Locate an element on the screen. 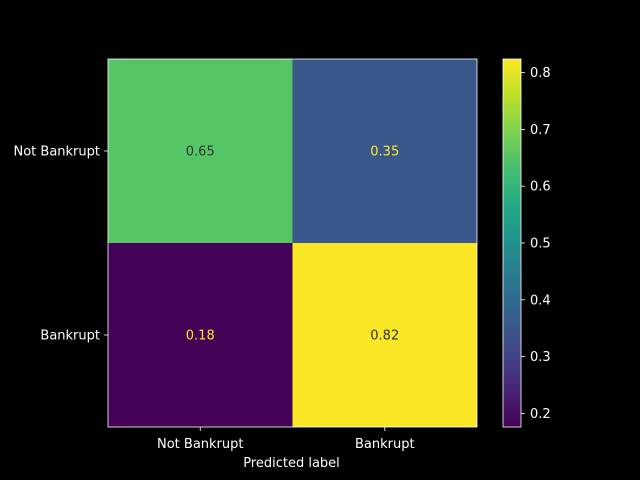  colorbar-tick-label: 0.8 is located at coordinates (540, 73).